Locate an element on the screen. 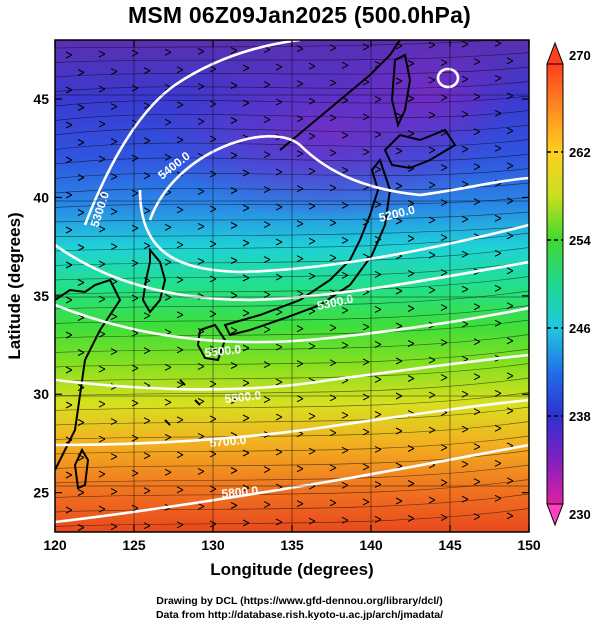 Image resolution: width=599 pixels, height=625 pixels. contour-5300-south is located at coordinates (333, 231).